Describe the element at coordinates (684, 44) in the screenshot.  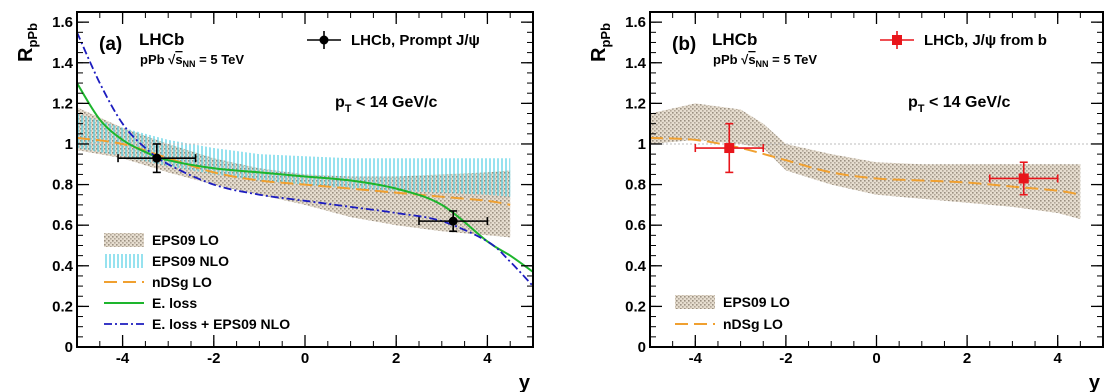
I see `panel-label: (b)` at that location.